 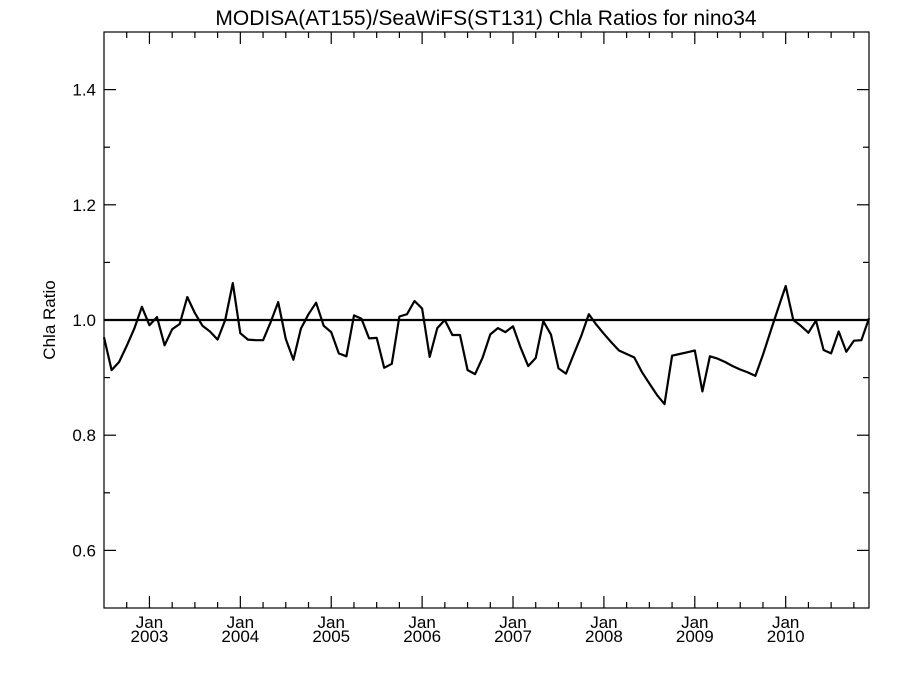 I want to click on x-tick-label-year: 2004, so click(x=240, y=636).